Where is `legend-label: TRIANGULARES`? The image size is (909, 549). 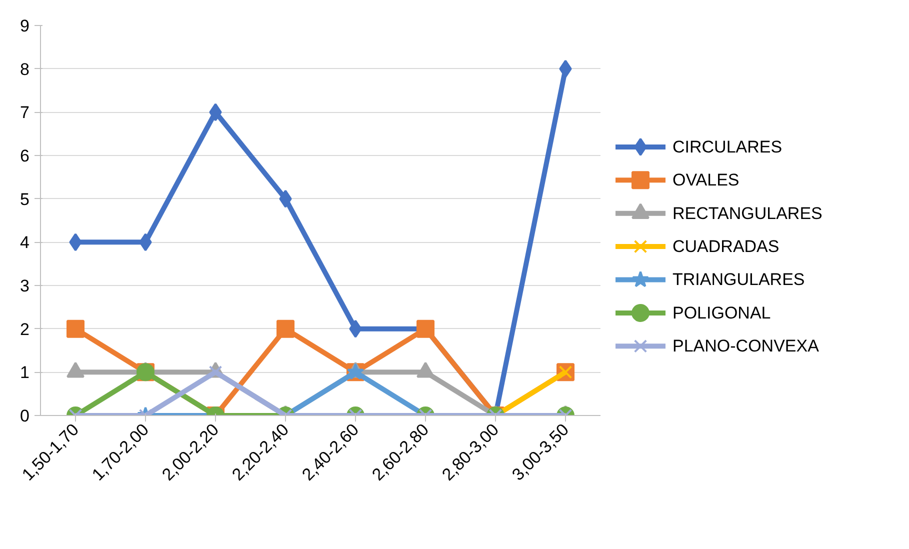 legend-label: TRIANGULARES is located at coordinates (738, 280).